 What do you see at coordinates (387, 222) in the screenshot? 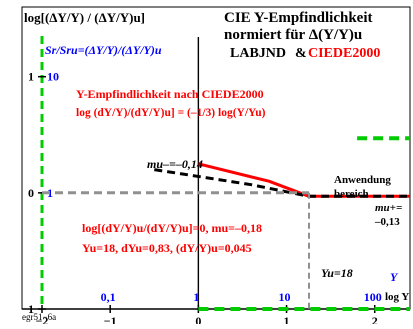
I see `m-plus-line2: –0,13` at bounding box center [387, 222].